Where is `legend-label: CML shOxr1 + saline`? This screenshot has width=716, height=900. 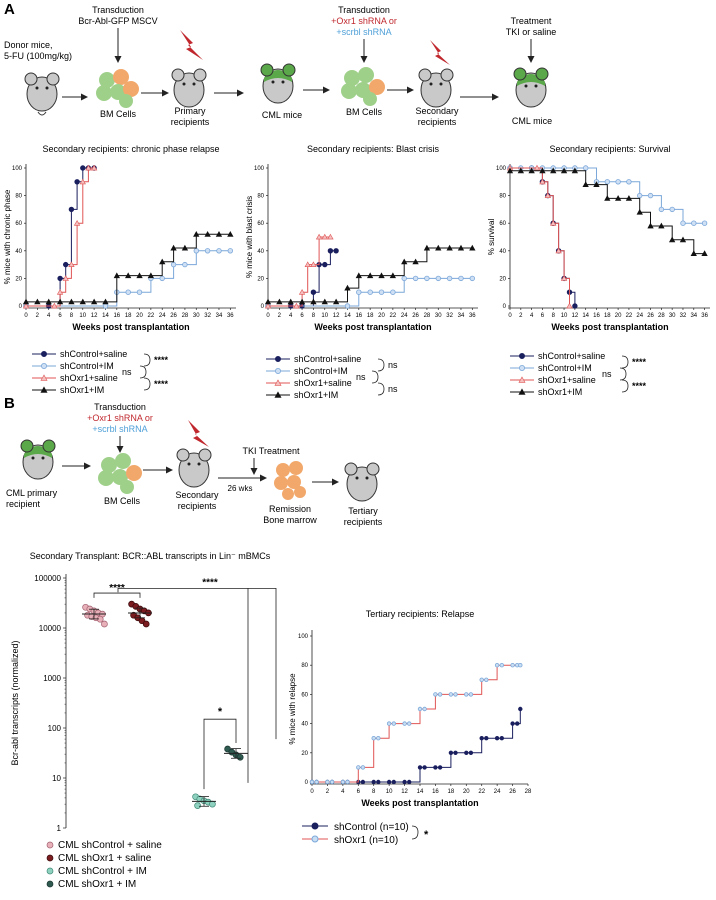 legend-label: CML shOxr1 + saline is located at coordinates (105, 858).